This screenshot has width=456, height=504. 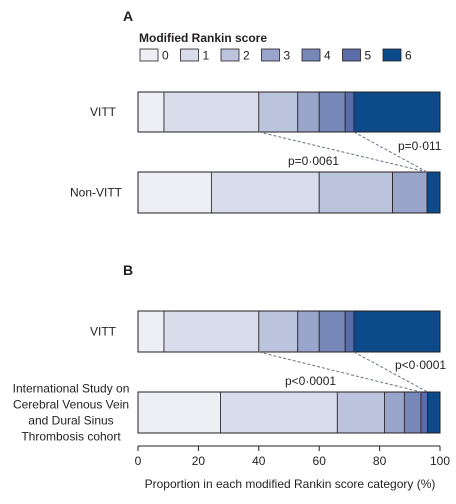 What do you see at coordinates (71, 437) in the screenshot?
I see `row-label-b-1-line-3: Thrombosis cohort` at bounding box center [71, 437].